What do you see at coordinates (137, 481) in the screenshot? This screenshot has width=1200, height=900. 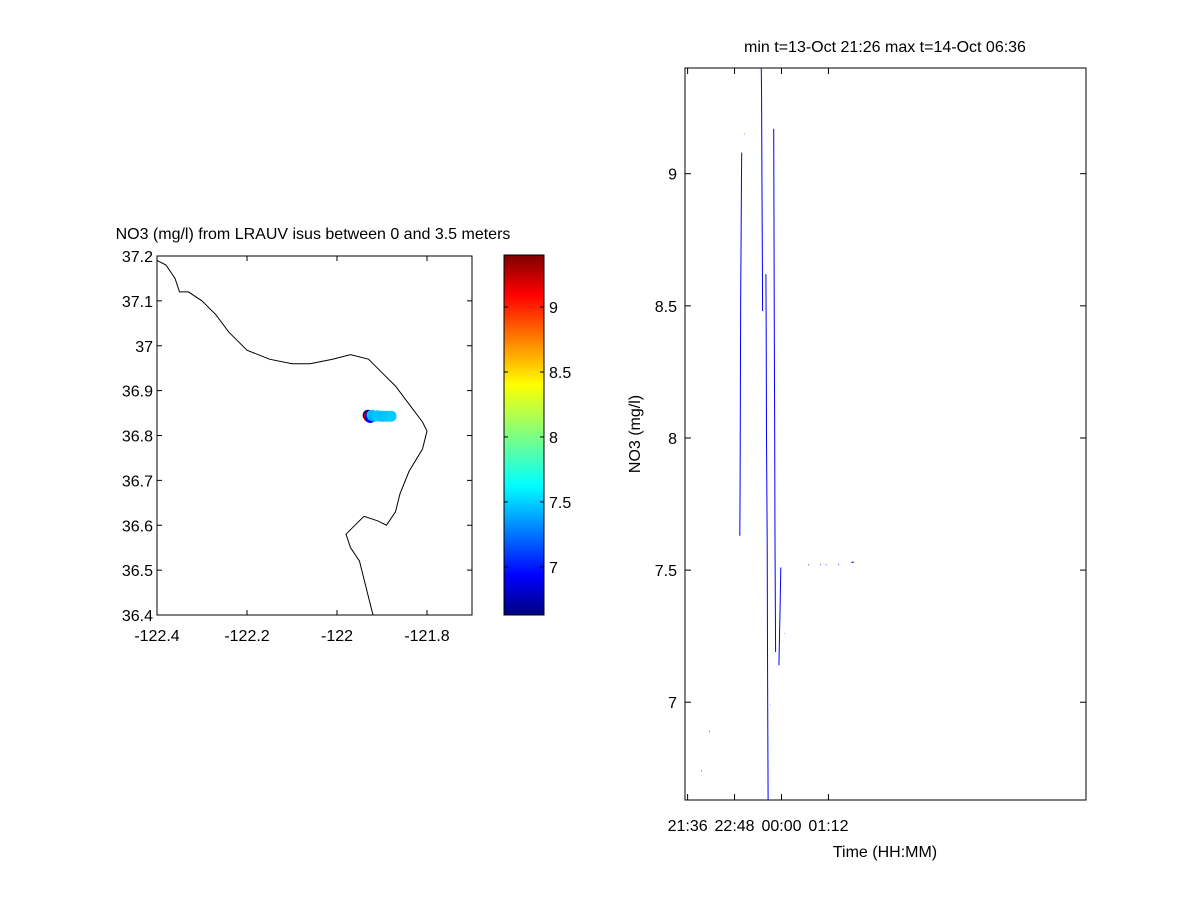 I see `map-ytick-label: 36.7` at bounding box center [137, 481].